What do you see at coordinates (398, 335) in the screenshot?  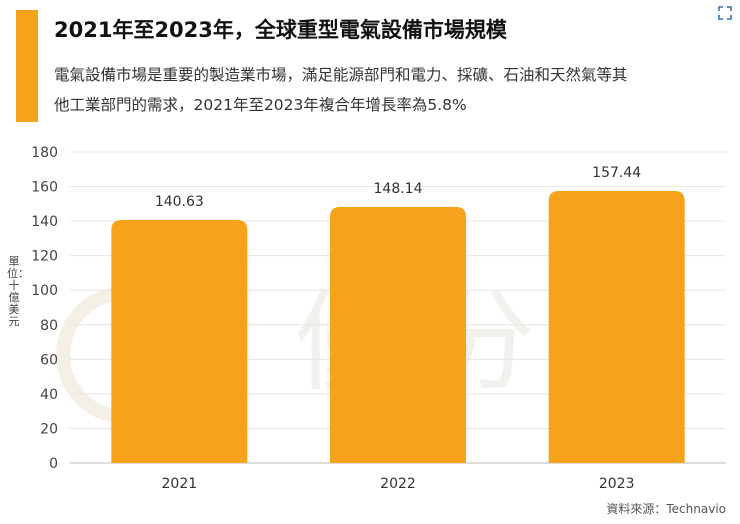 I see `bar-2022` at bounding box center [398, 335].